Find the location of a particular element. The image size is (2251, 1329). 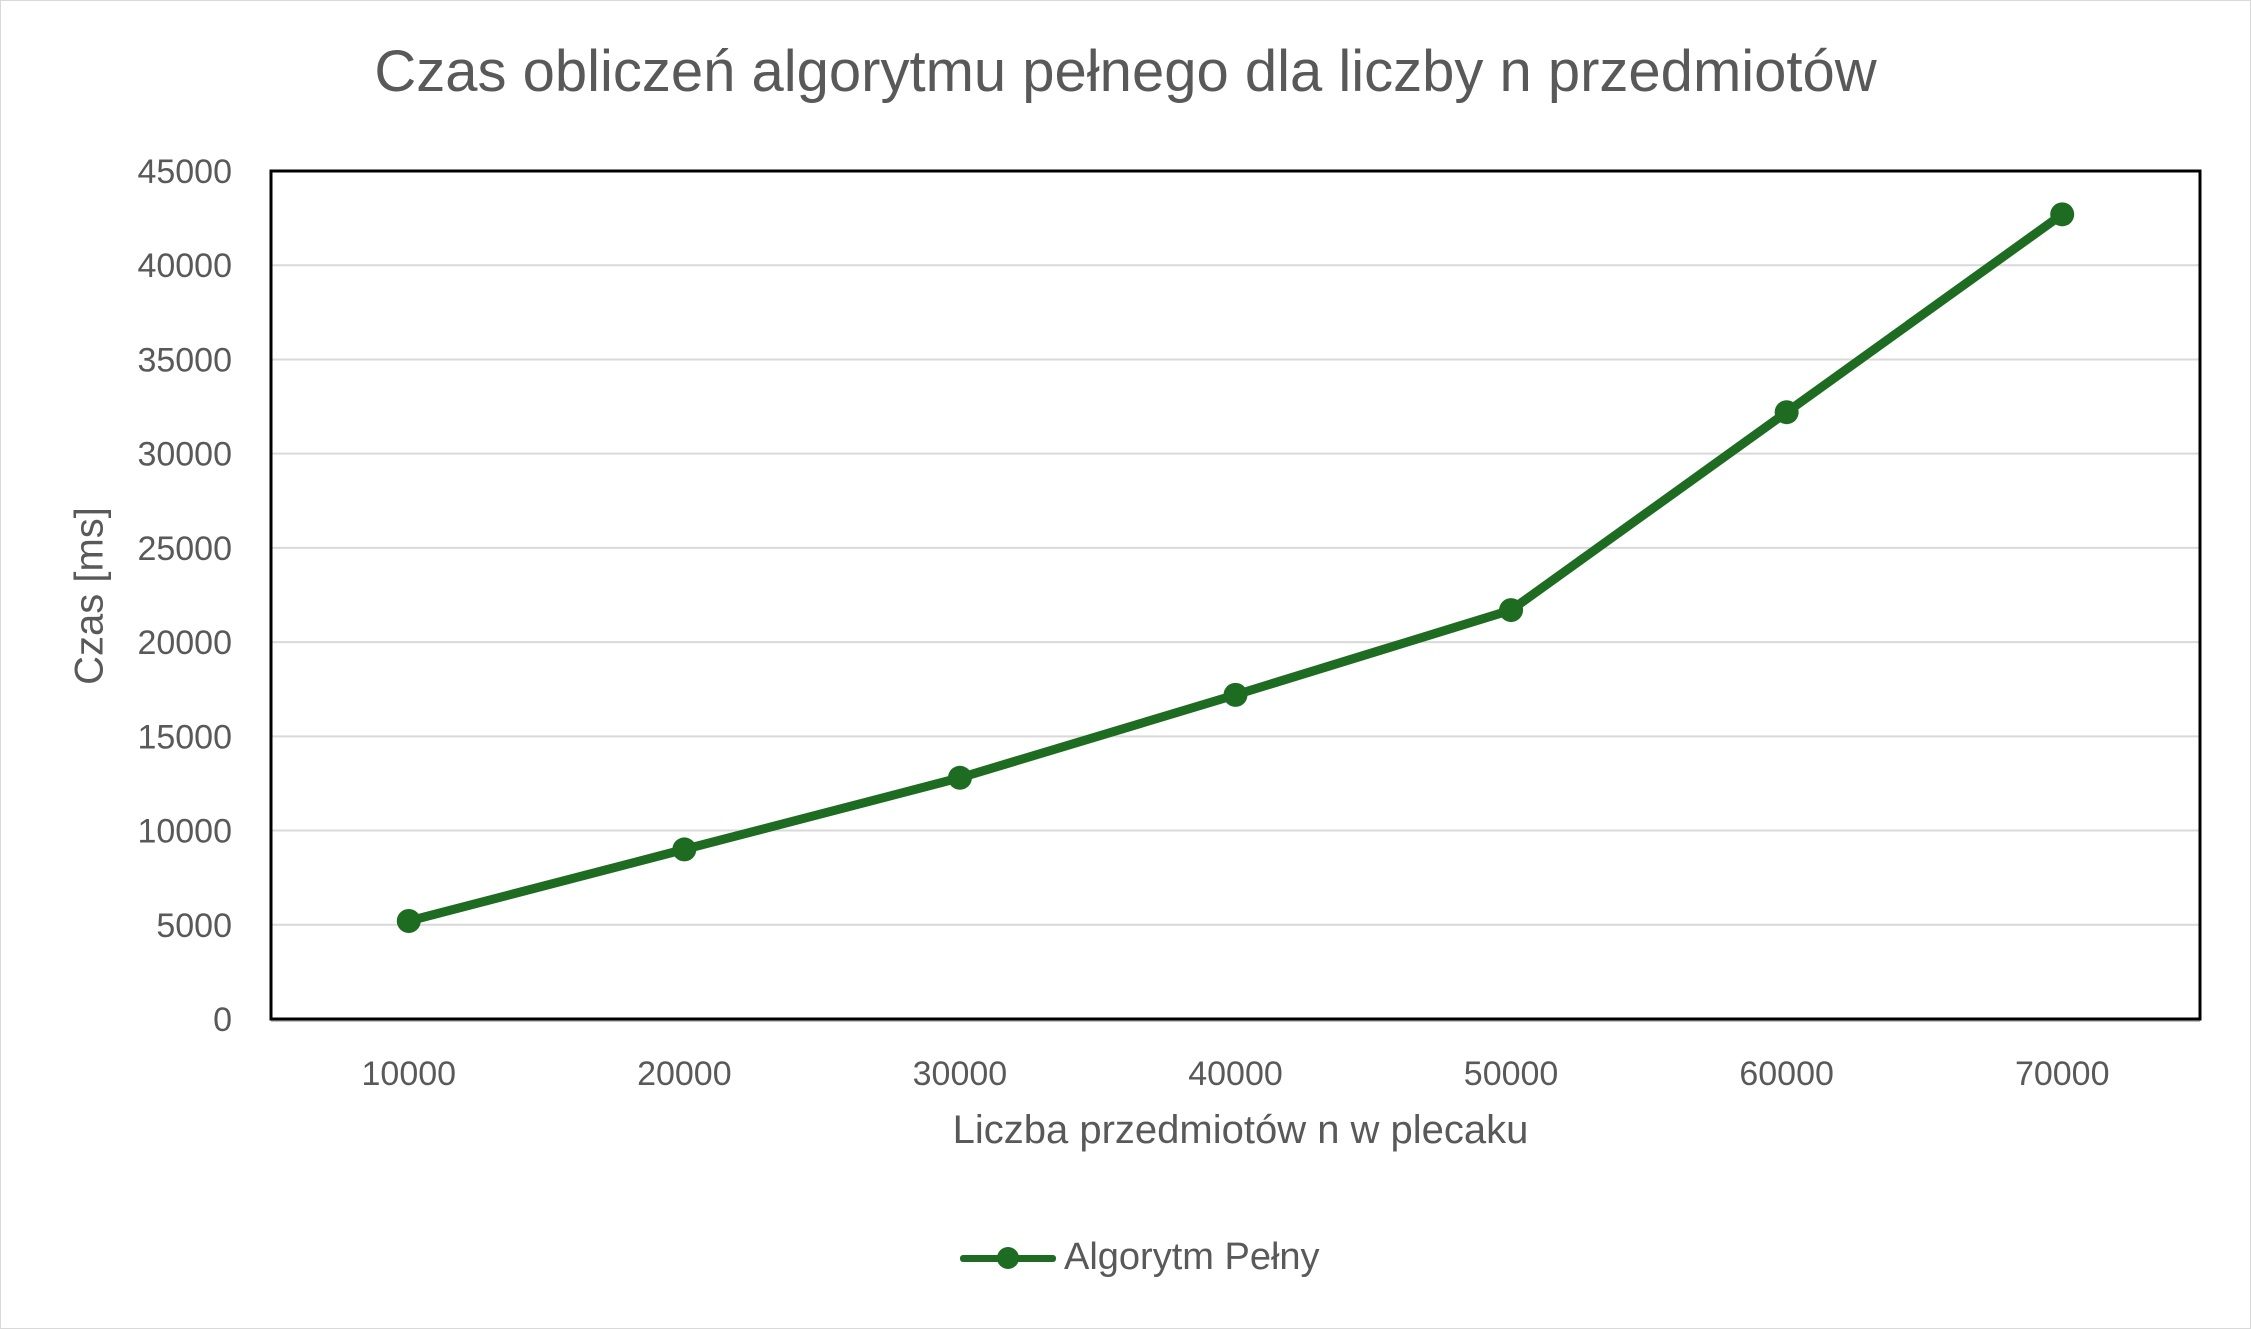

y-tick-label: 15000 is located at coordinates (184, 737).